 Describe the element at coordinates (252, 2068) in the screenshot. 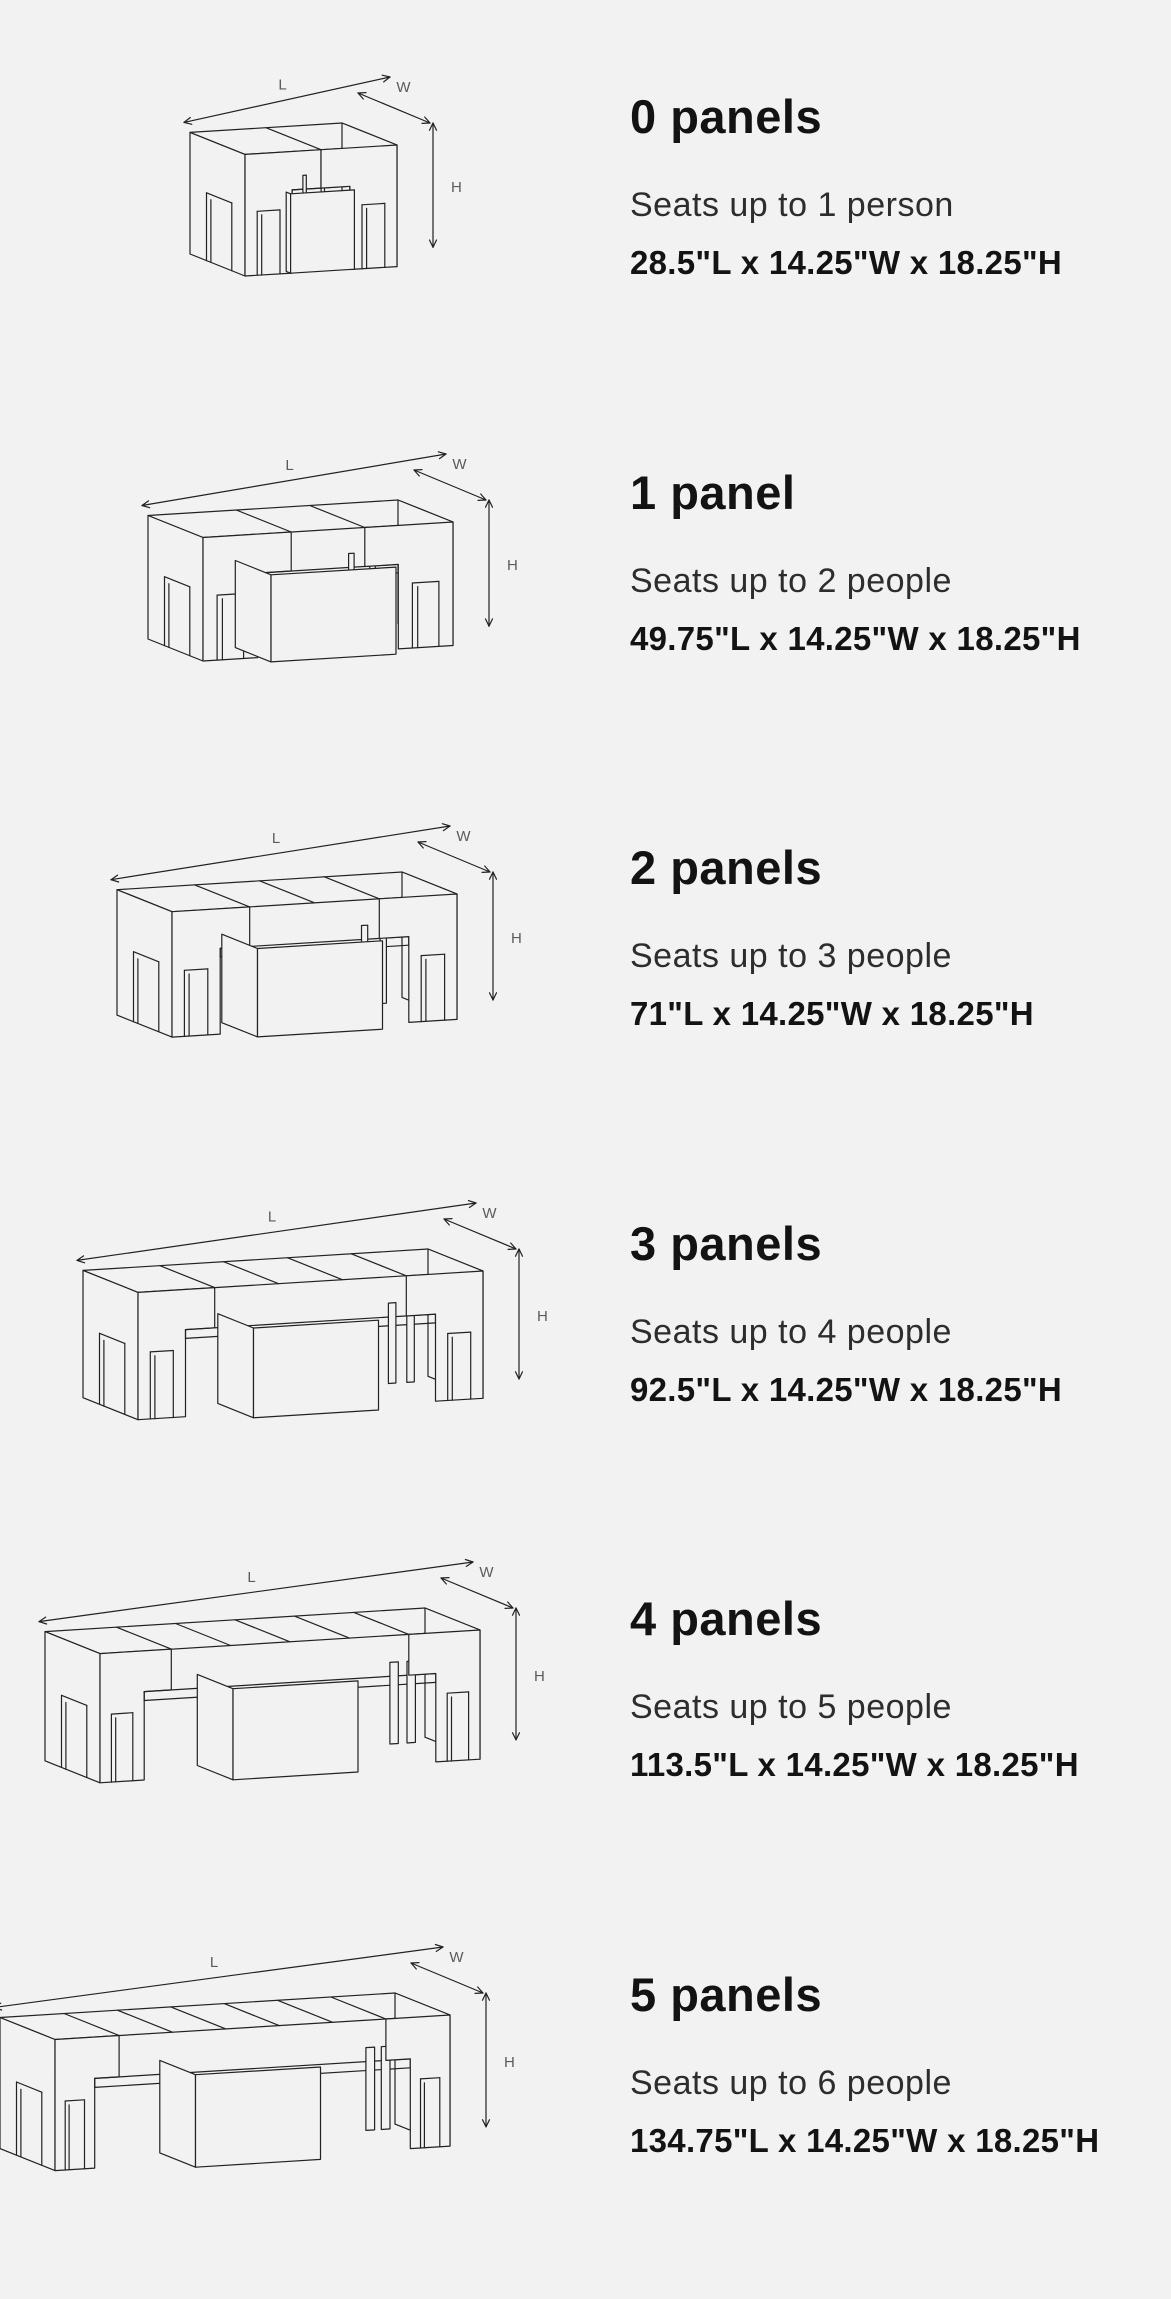

I see `seat-rail` at that location.